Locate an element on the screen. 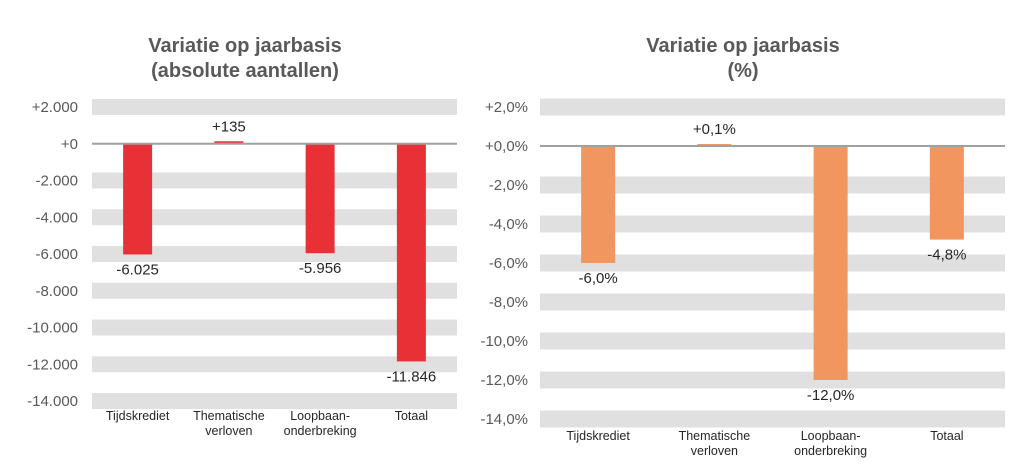 The image size is (1015, 473). data-label: -5.956 is located at coordinates (320, 268).